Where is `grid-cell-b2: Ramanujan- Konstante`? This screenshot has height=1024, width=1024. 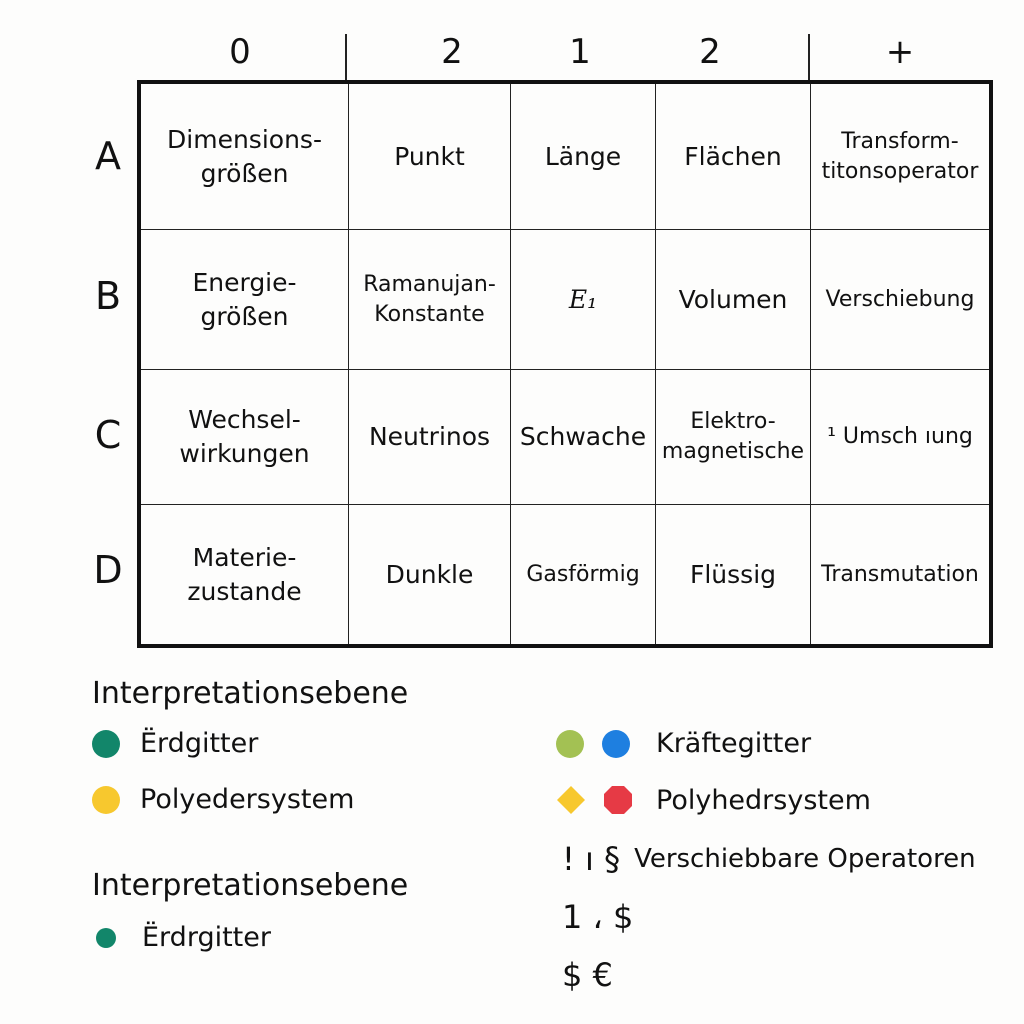 grid-cell-b2: Ramanujan- Konstante is located at coordinates (430, 300).